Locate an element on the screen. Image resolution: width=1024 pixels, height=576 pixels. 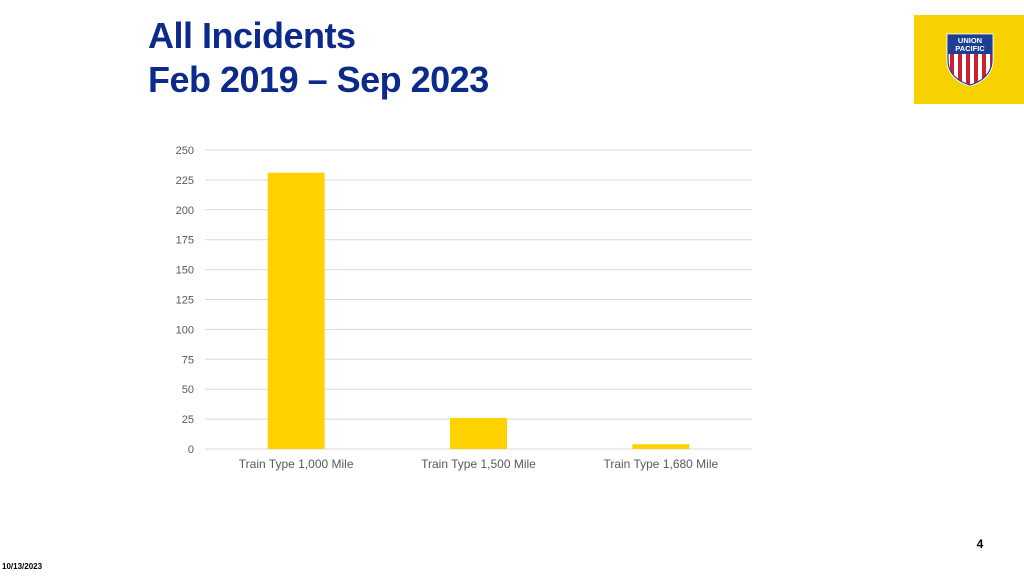
logo-text-pacific: PACIFIC is located at coordinates (970, 48).